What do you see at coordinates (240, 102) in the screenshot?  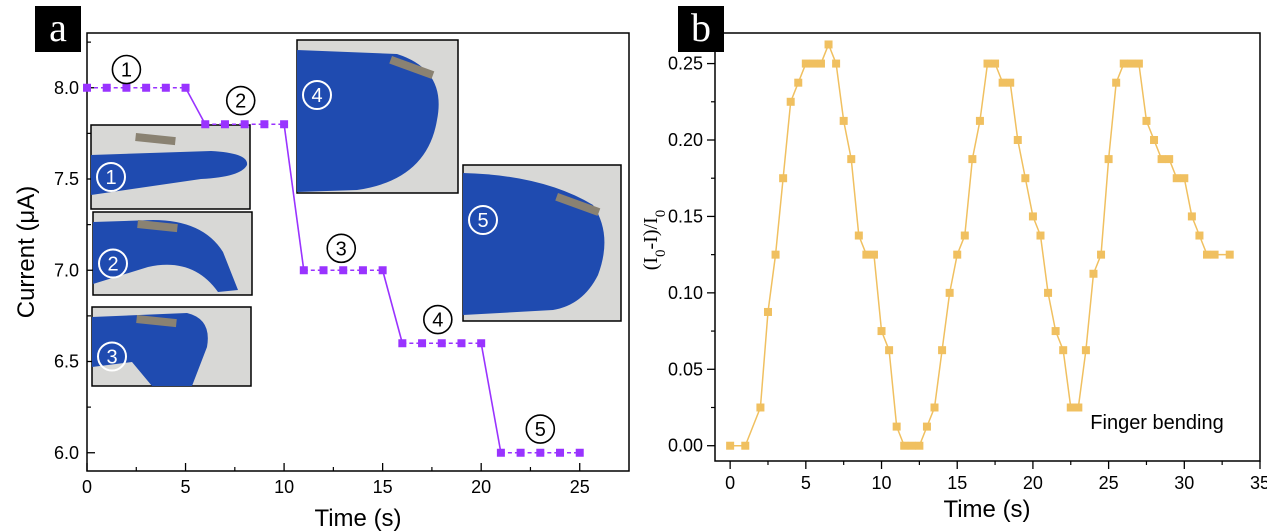 I see `step-label: 2` at bounding box center [240, 102].